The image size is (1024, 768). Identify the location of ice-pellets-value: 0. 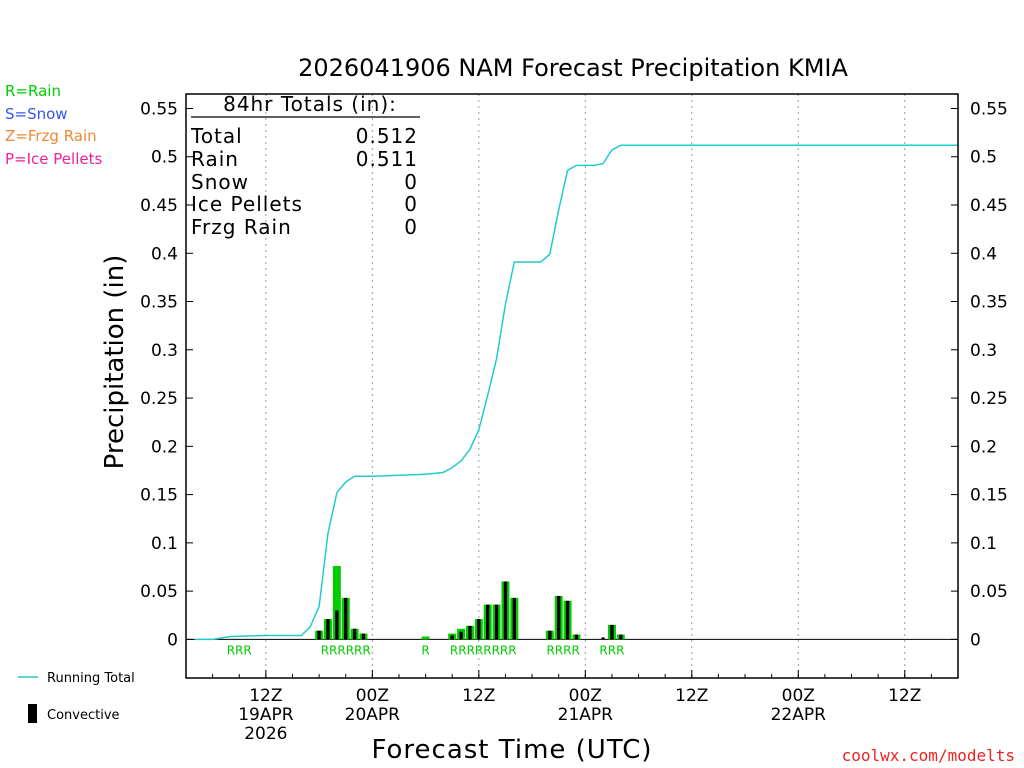
(411, 204).